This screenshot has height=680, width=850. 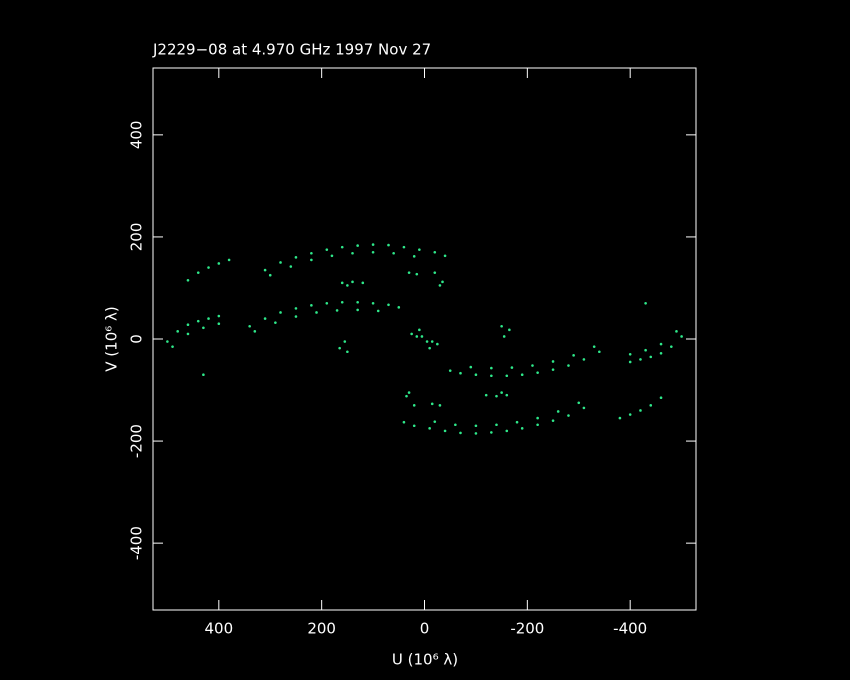 What do you see at coordinates (137, 441) in the screenshot?
I see `y-tick-label: -200` at bounding box center [137, 441].